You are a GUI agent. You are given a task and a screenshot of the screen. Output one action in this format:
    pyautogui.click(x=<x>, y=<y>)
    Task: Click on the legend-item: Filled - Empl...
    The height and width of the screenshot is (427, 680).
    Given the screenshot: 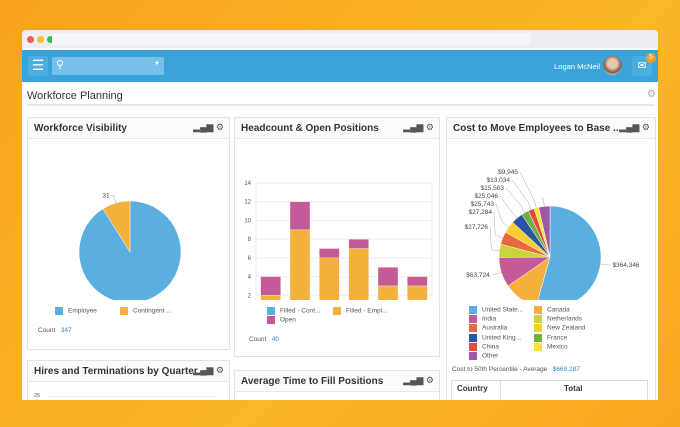 What is the action you would take?
    pyautogui.click(x=360, y=311)
    